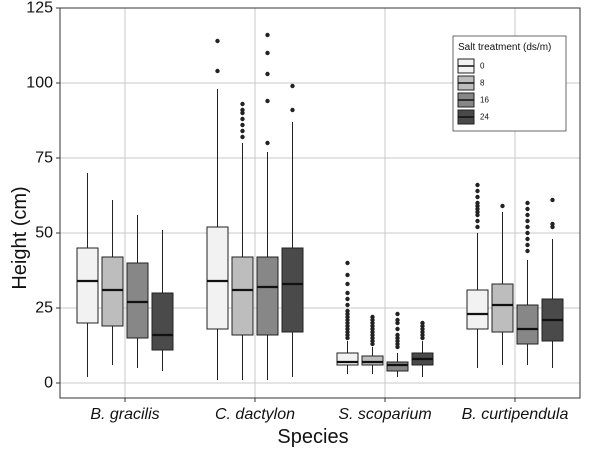  Describe the element at coordinates (509, 83) in the screenshot. I see `legend: Salt treatment (ds/m) 0 8 16 24` at that location.